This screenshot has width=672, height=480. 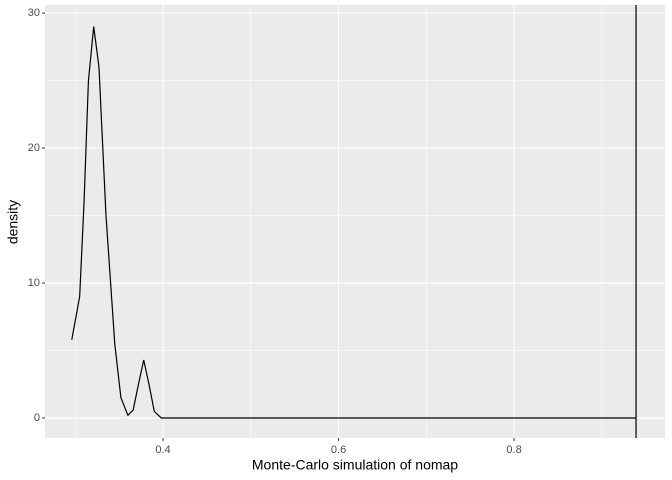 I want to click on y-tick-label: 20, so click(x=34, y=148).